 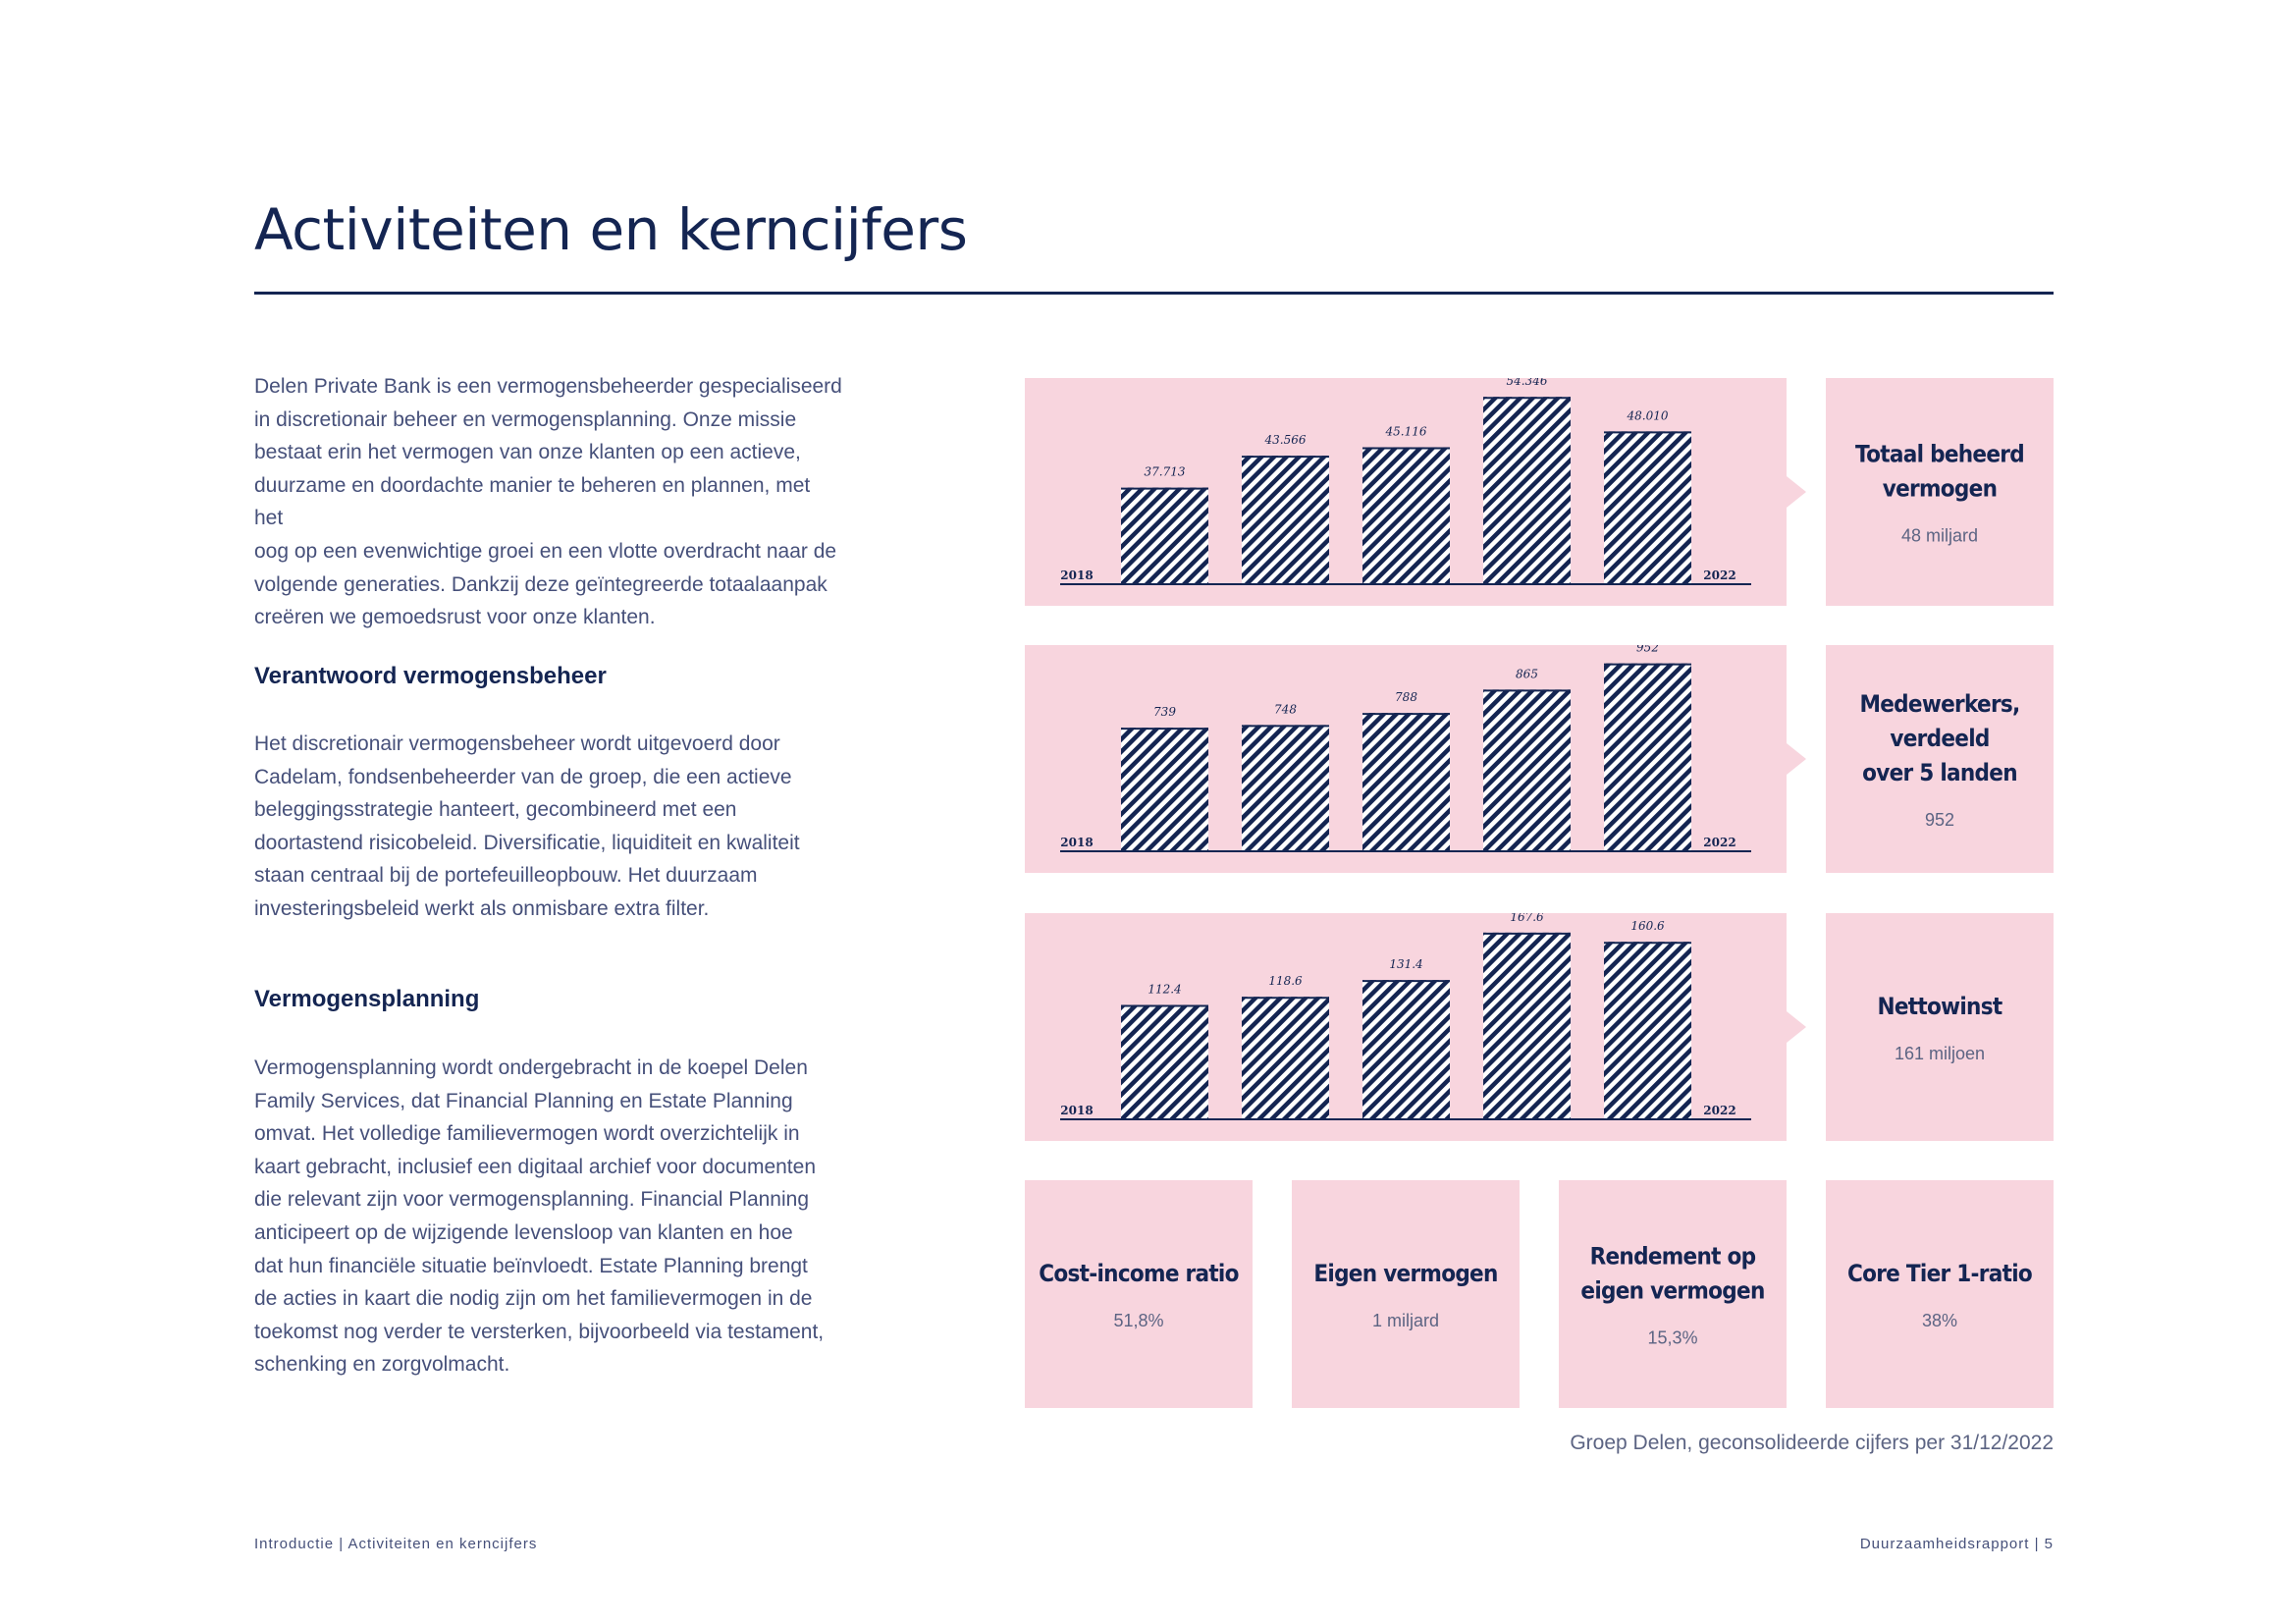 I want to click on data-label: 112.4, so click(x=1164, y=989).